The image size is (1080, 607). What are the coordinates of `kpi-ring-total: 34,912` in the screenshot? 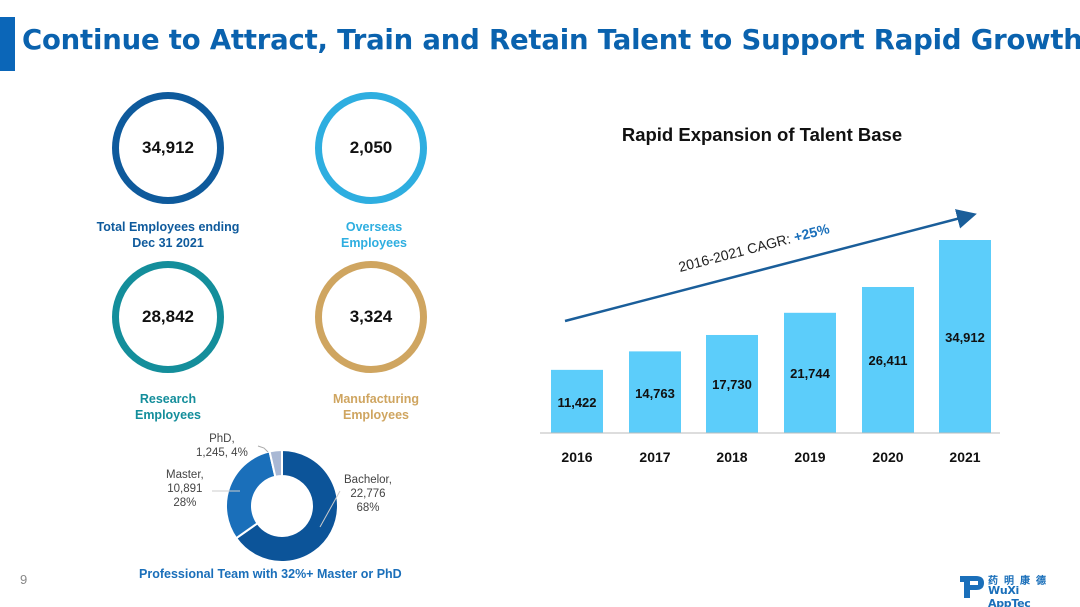 It's located at (168, 148).